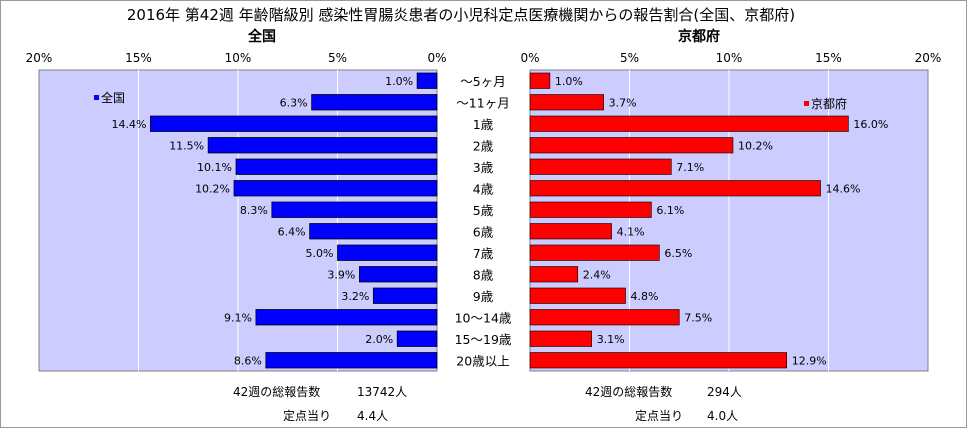 The width and height of the screenshot is (967, 429). I want to click on right-value-label: 3.1%, so click(611, 339).